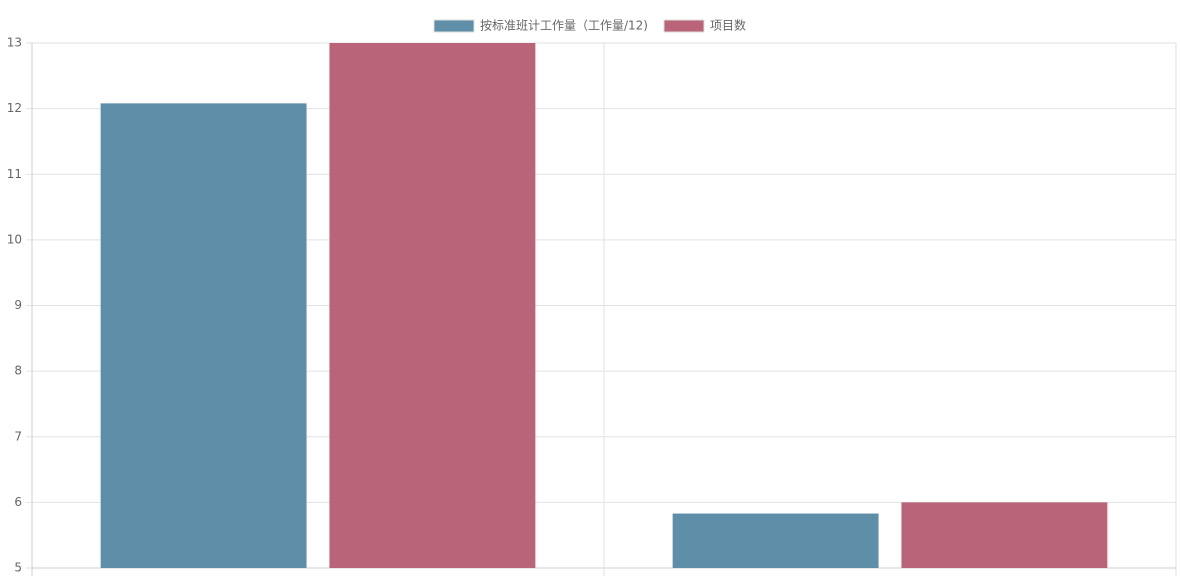 Image resolution: width=1180 pixels, height=577 pixels. Describe the element at coordinates (18, 568) in the screenshot. I see `y-tick-label: 5` at that location.